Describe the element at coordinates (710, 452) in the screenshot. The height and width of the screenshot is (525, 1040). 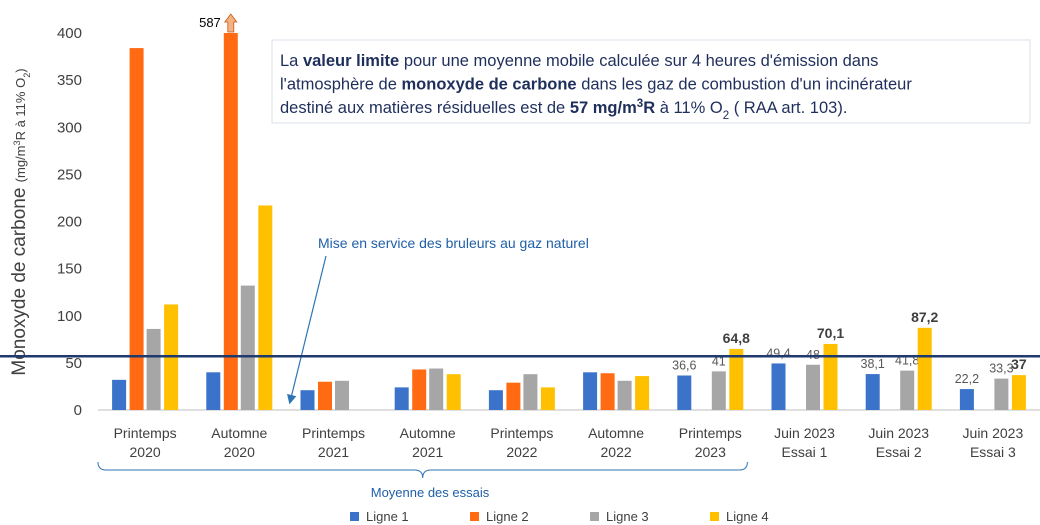
I see `x-tick-label: 2023` at that location.